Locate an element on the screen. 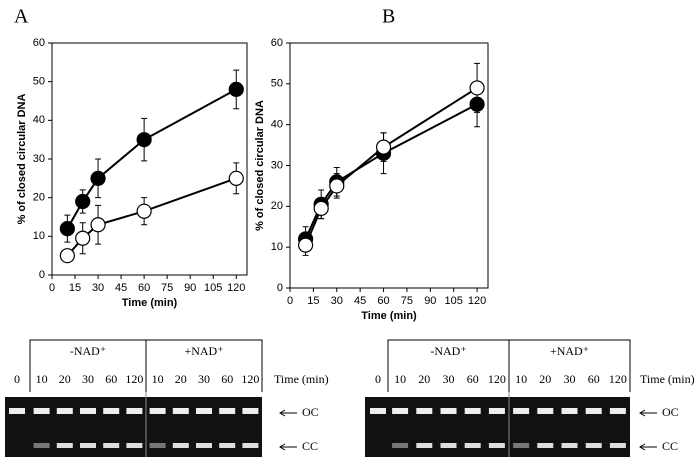 The width and height of the screenshot is (700, 467). y-tick-label: 40 is located at coordinates (39, 120).